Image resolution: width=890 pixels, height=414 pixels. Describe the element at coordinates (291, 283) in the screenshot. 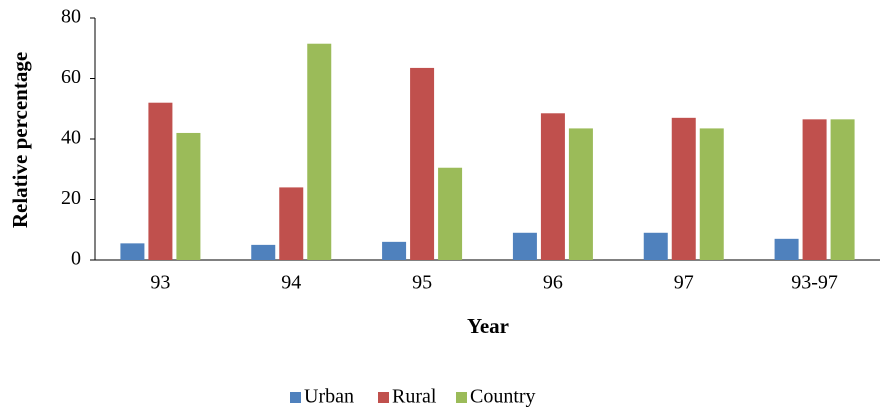

I see `x-tick-label: 94` at that location.